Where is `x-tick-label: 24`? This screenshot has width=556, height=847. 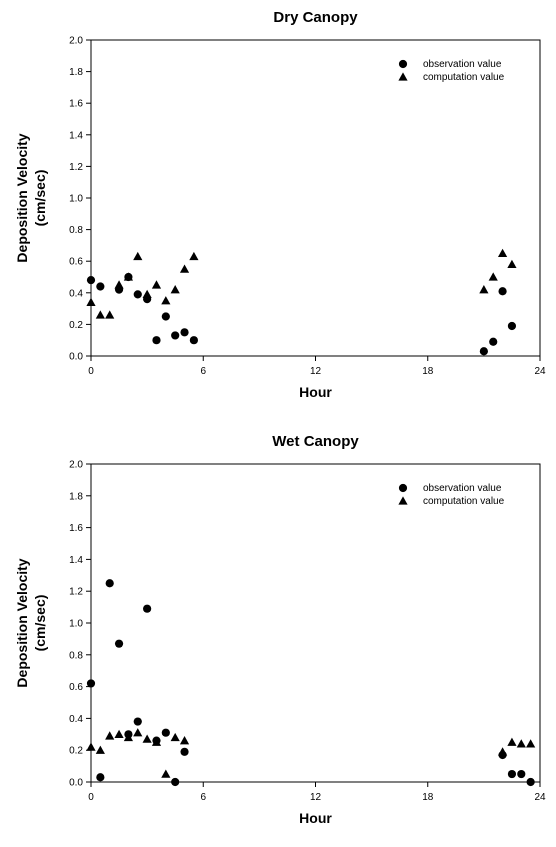
x-tick-label: 24 is located at coordinates (540, 371).